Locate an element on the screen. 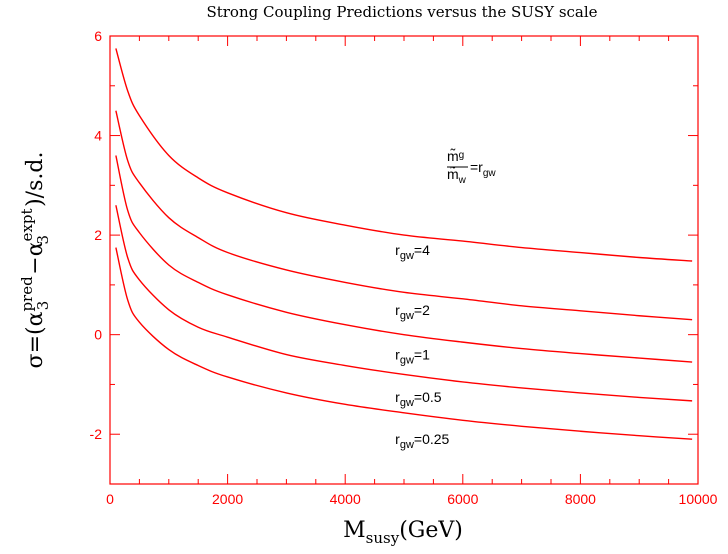 The image size is (728, 554). x-tick-label: 2000 is located at coordinates (227, 499).